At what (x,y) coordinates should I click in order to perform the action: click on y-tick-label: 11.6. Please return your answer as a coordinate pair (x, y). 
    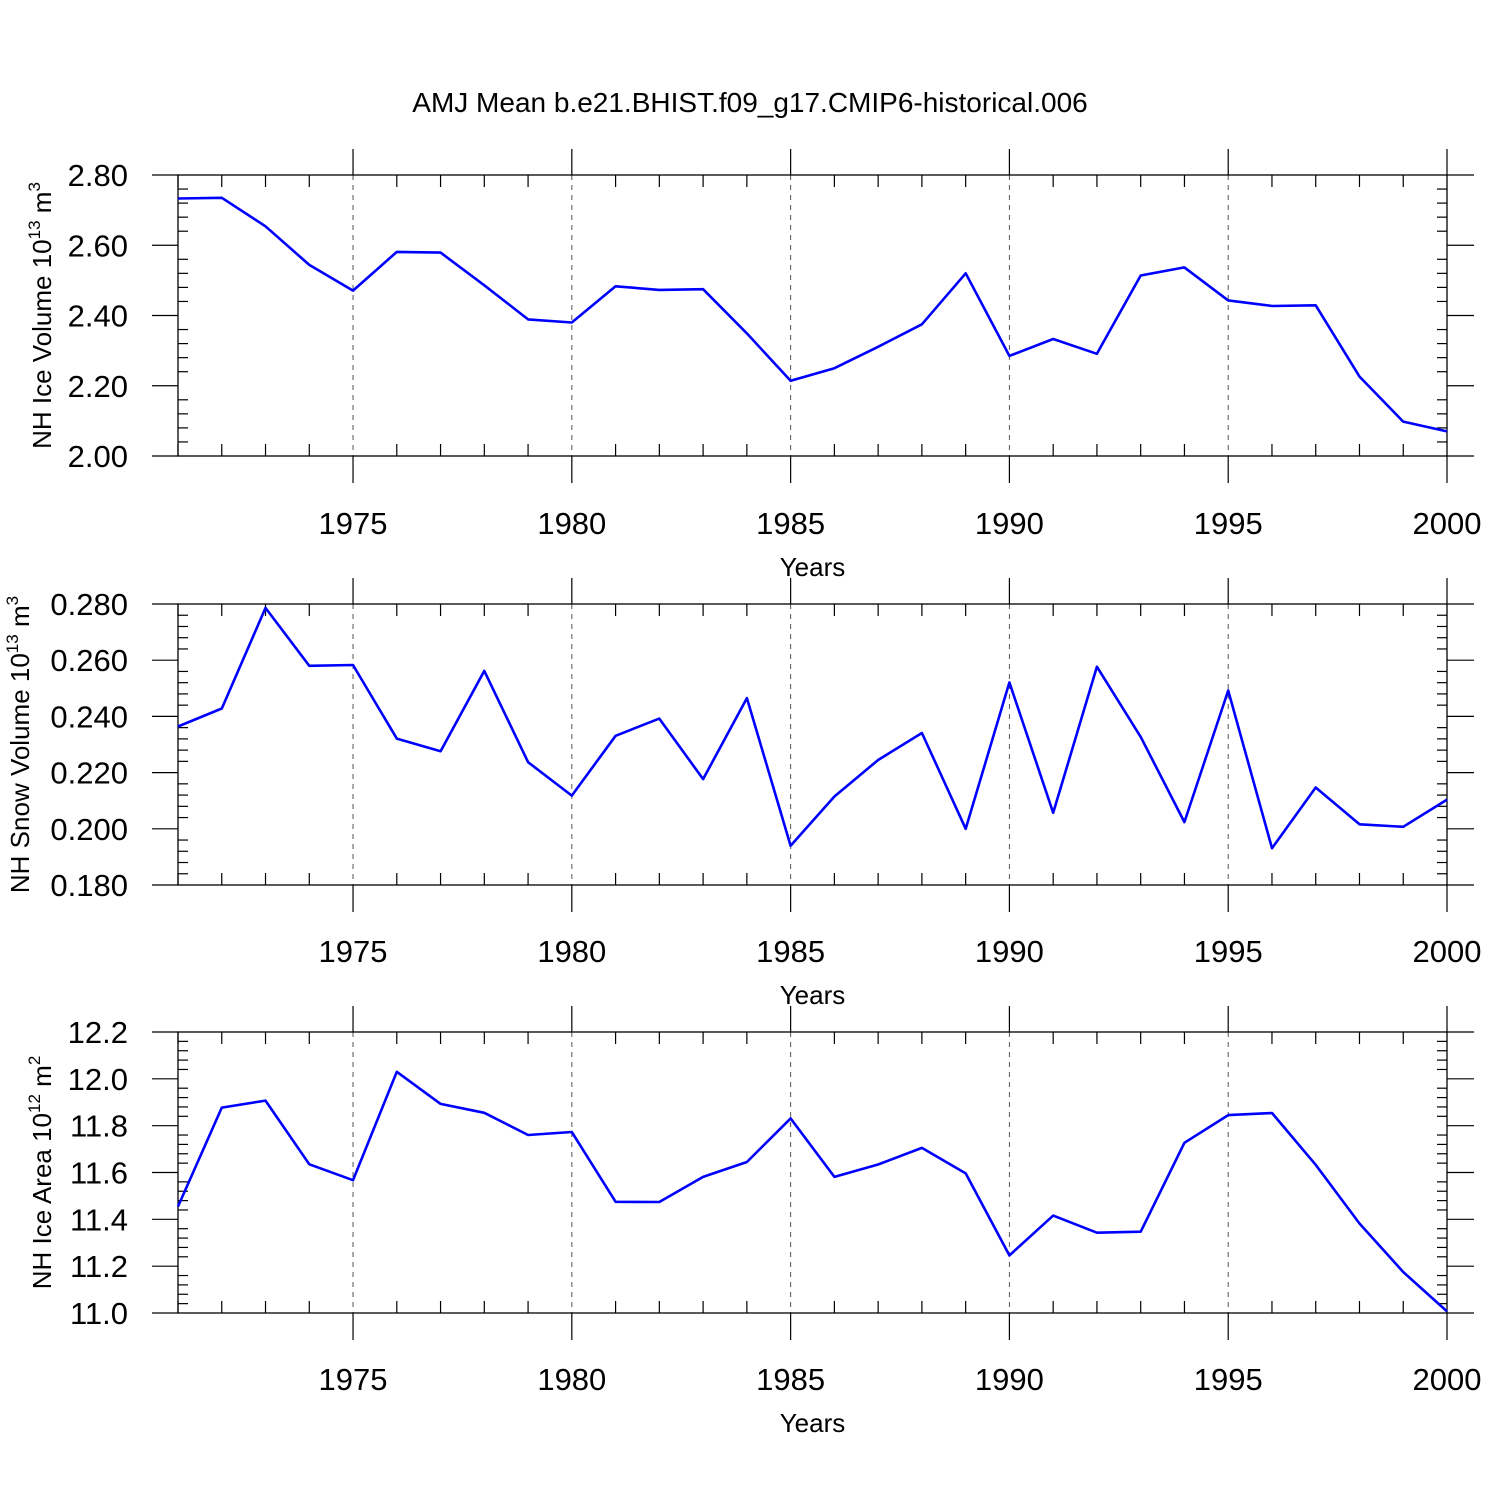
    Looking at the image, I should click on (99, 1173).